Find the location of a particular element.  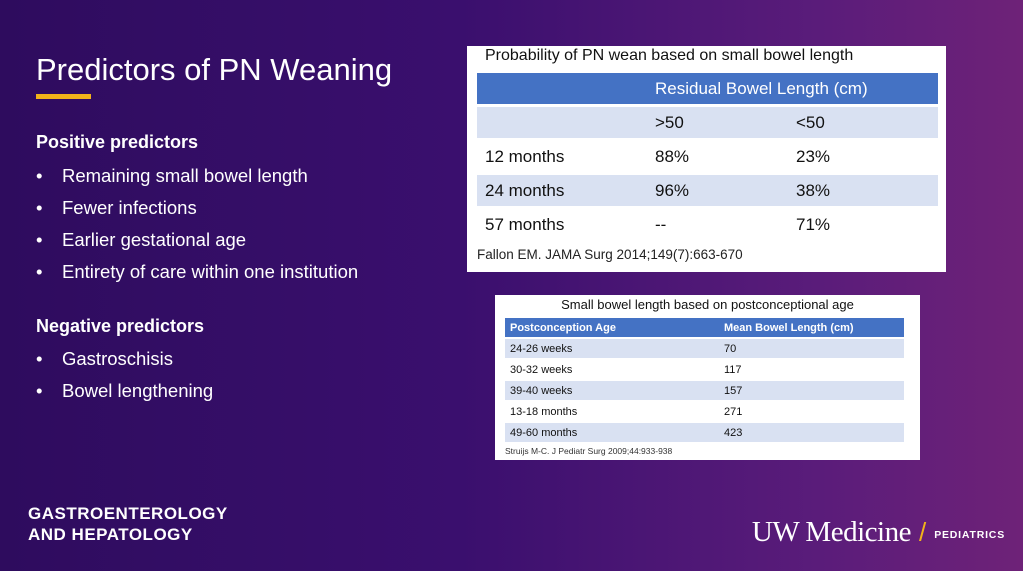

table-cell: 39-40 weeks is located at coordinates (612, 390).